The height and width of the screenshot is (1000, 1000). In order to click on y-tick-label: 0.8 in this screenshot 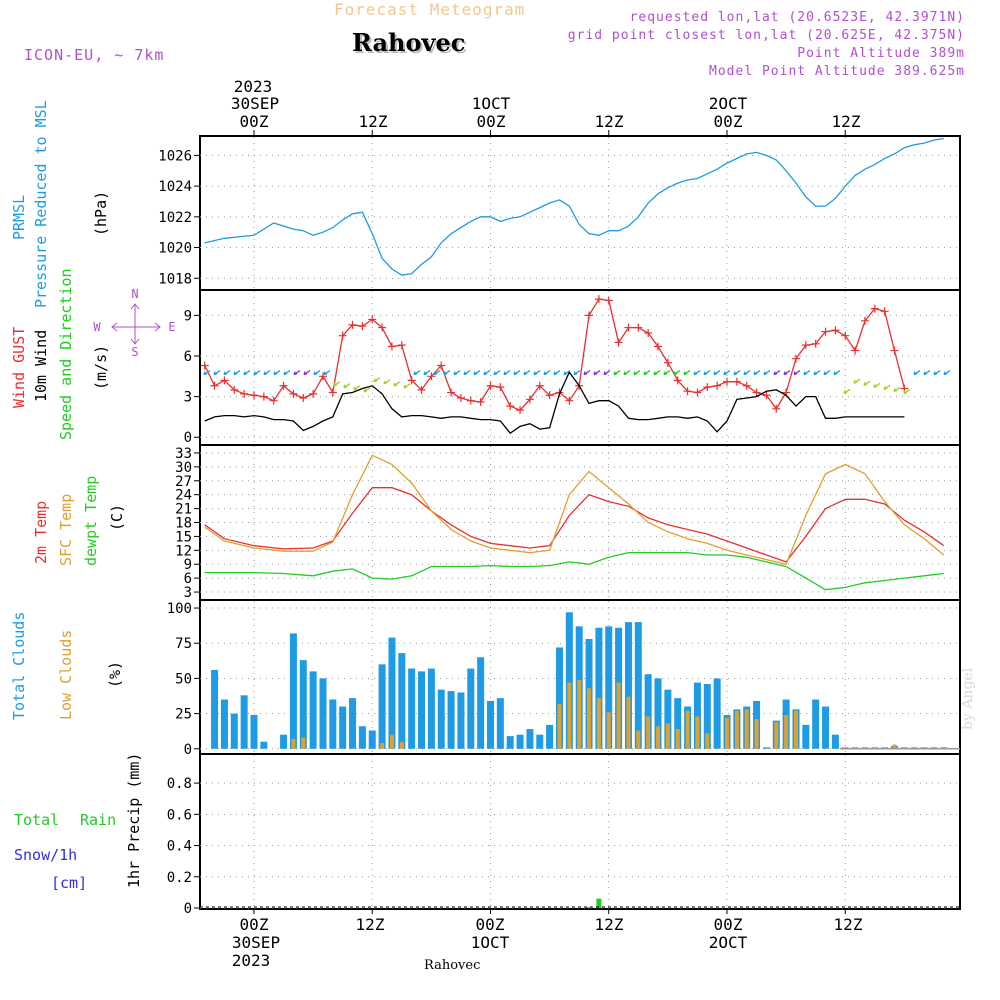, I will do `click(179, 784)`.